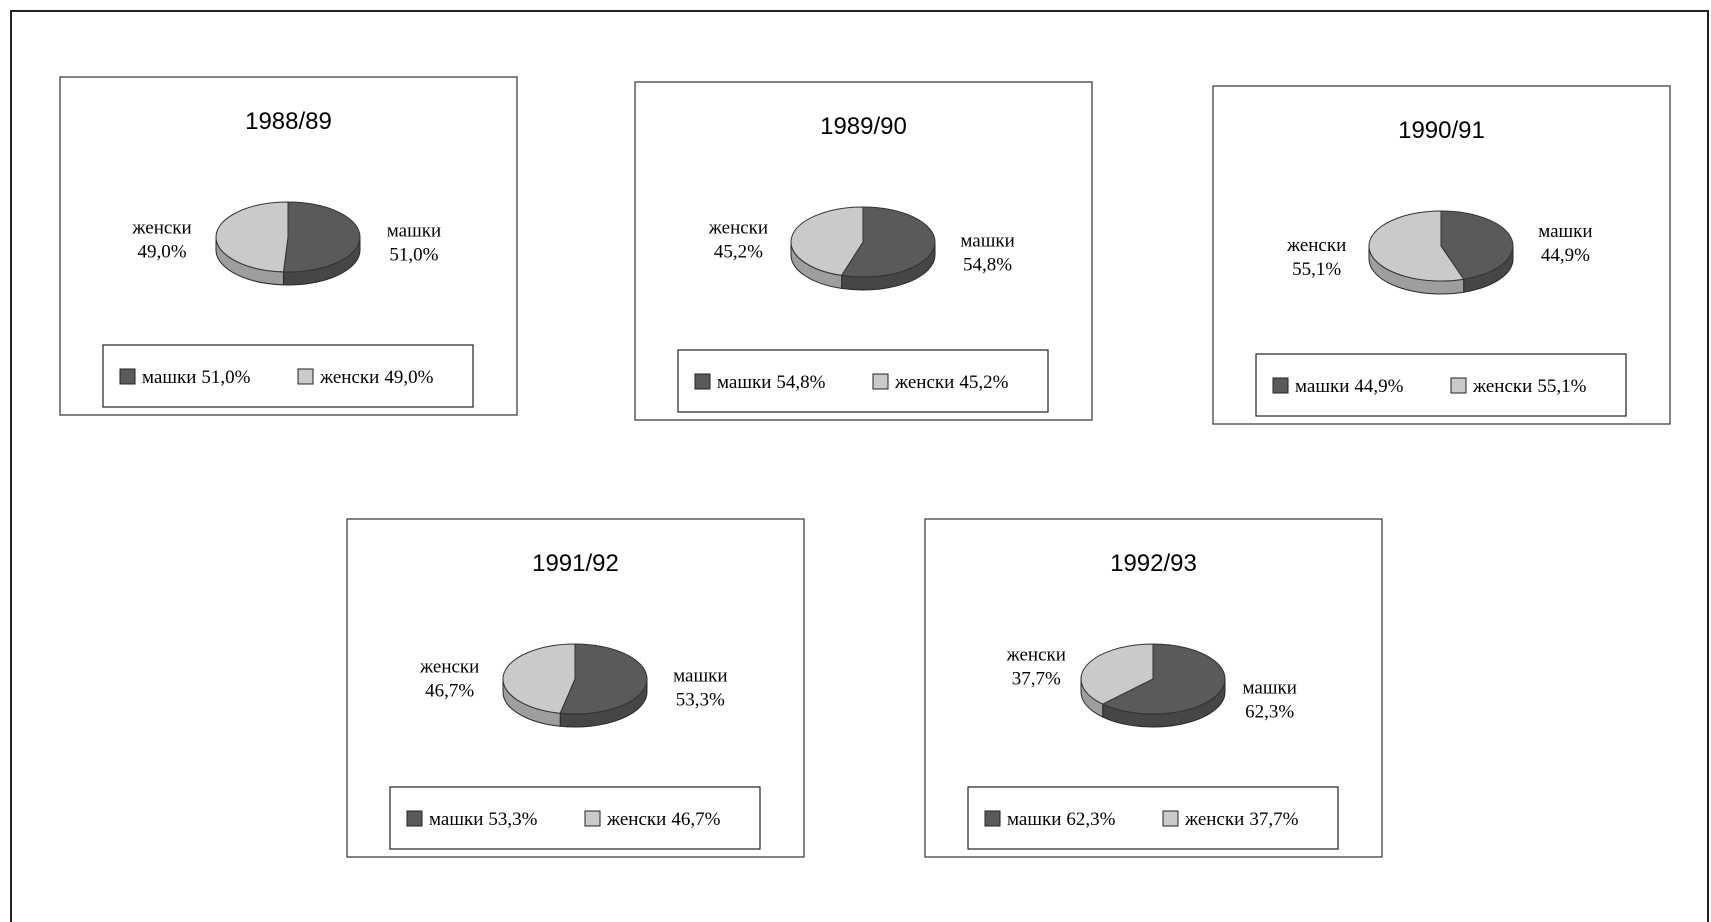 The width and height of the screenshot is (1711, 922). What do you see at coordinates (1316, 269) in the screenshot?
I see `slice-value: 55,1%` at bounding box center [1316, 269].